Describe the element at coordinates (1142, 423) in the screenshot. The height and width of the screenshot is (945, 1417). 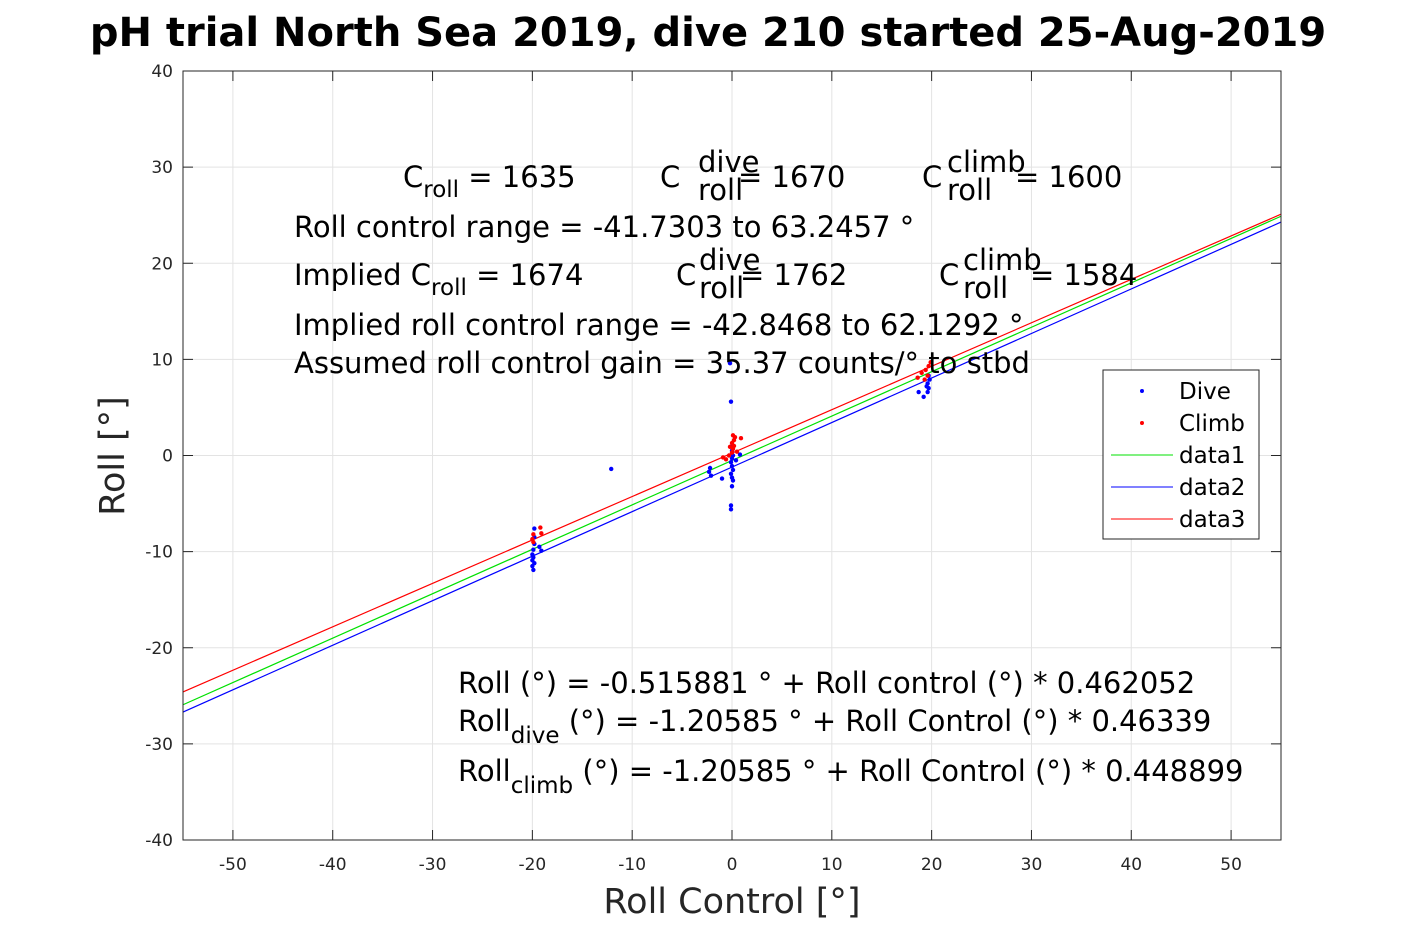
I see `legend-marker-climb` at that location.